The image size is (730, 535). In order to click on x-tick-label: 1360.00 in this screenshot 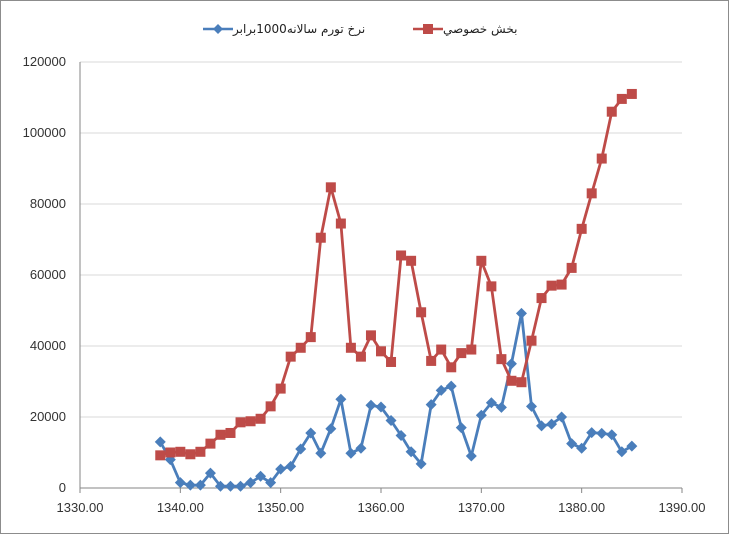, I will do `click(381, 507)`.